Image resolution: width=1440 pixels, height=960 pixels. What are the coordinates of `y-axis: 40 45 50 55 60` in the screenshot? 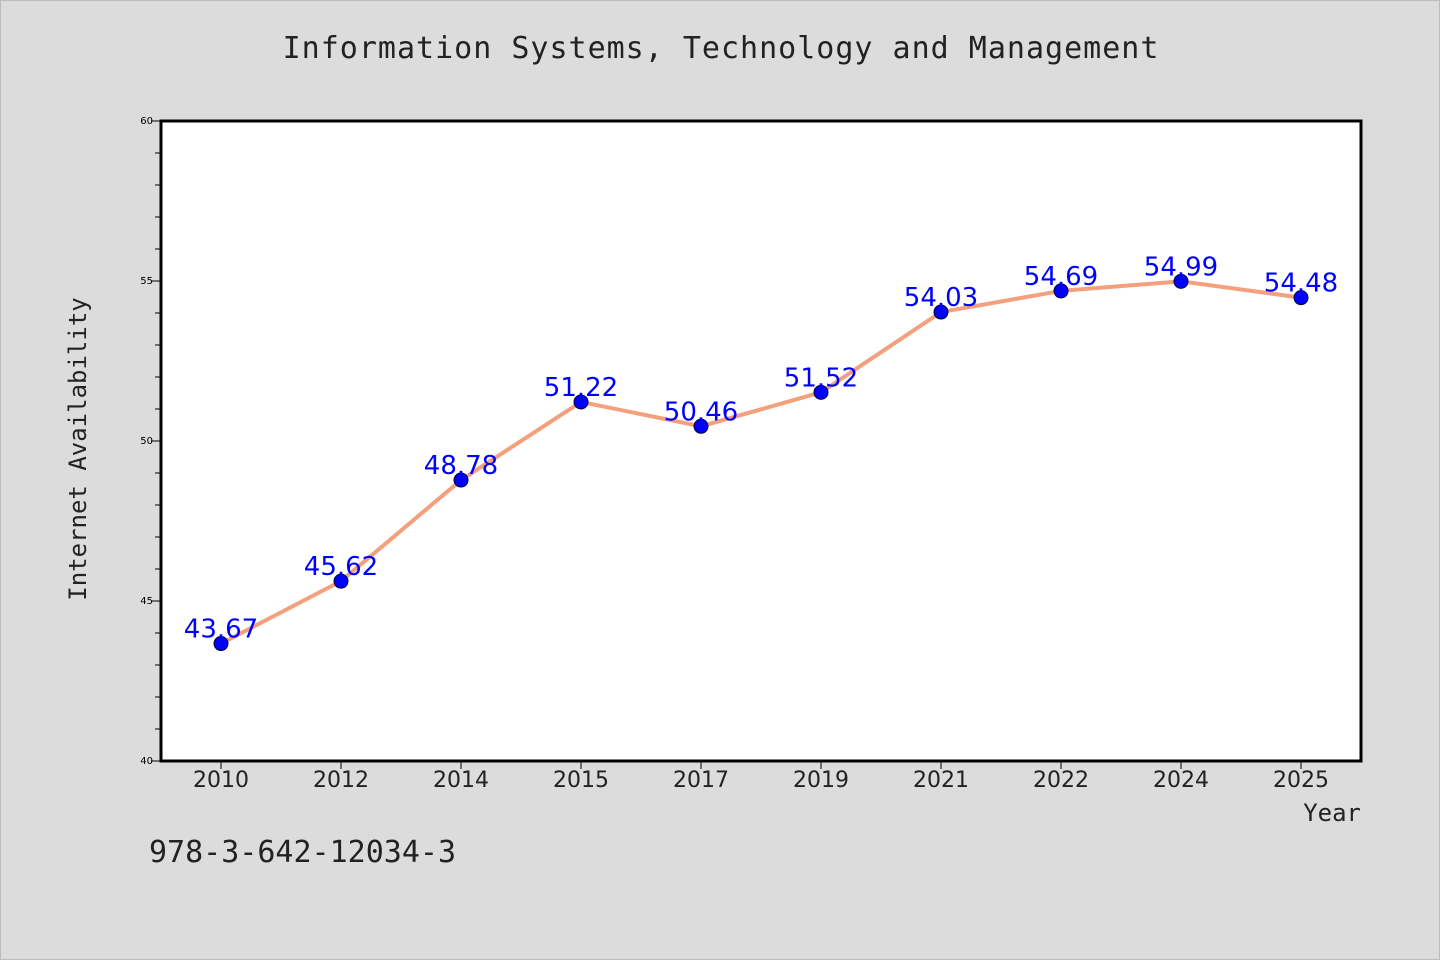 It's located at (150, 441).